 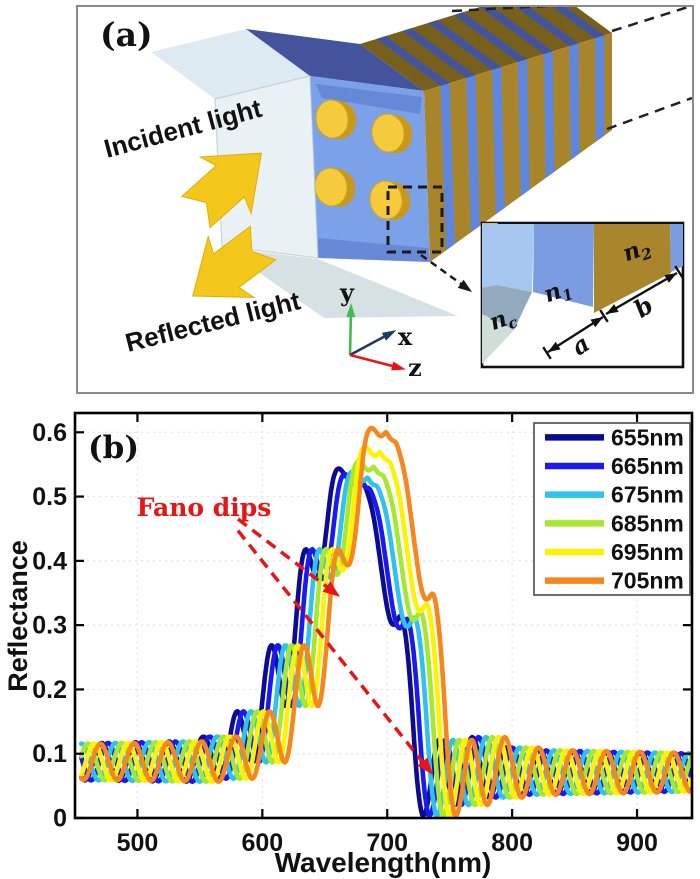 I want to click on x-tick-label: 900, so click(x=637, y=843).